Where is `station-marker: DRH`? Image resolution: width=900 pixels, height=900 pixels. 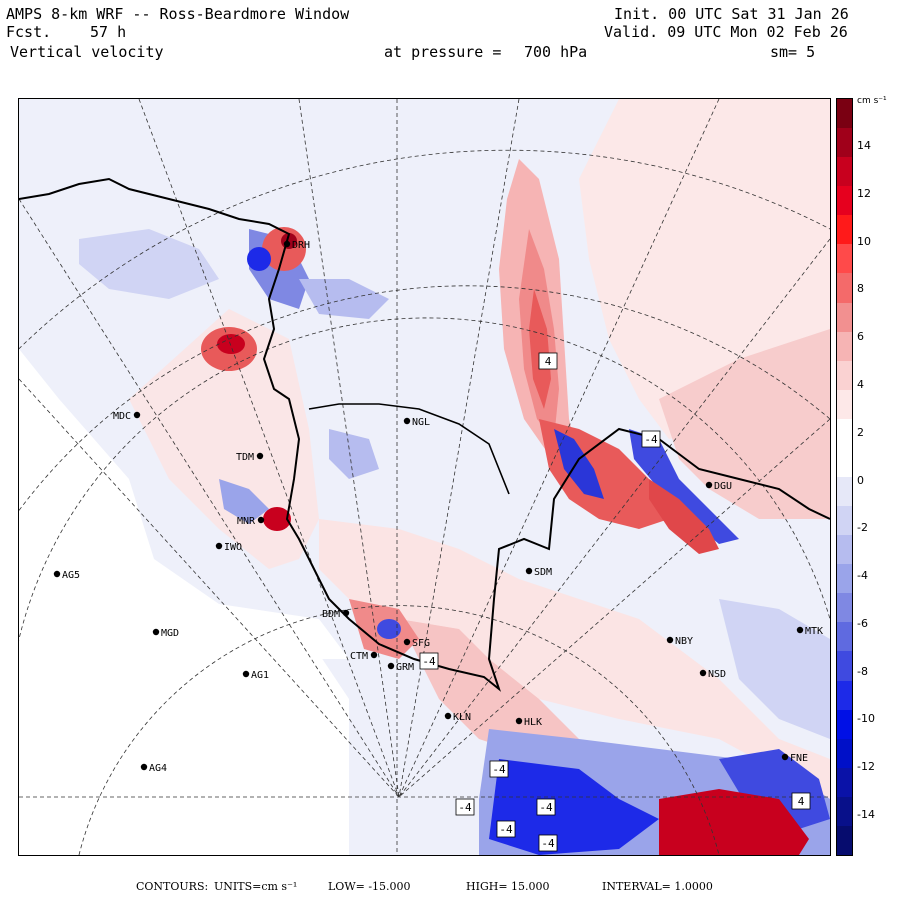
station-marker: DRH is located at coordinates (296, 245).